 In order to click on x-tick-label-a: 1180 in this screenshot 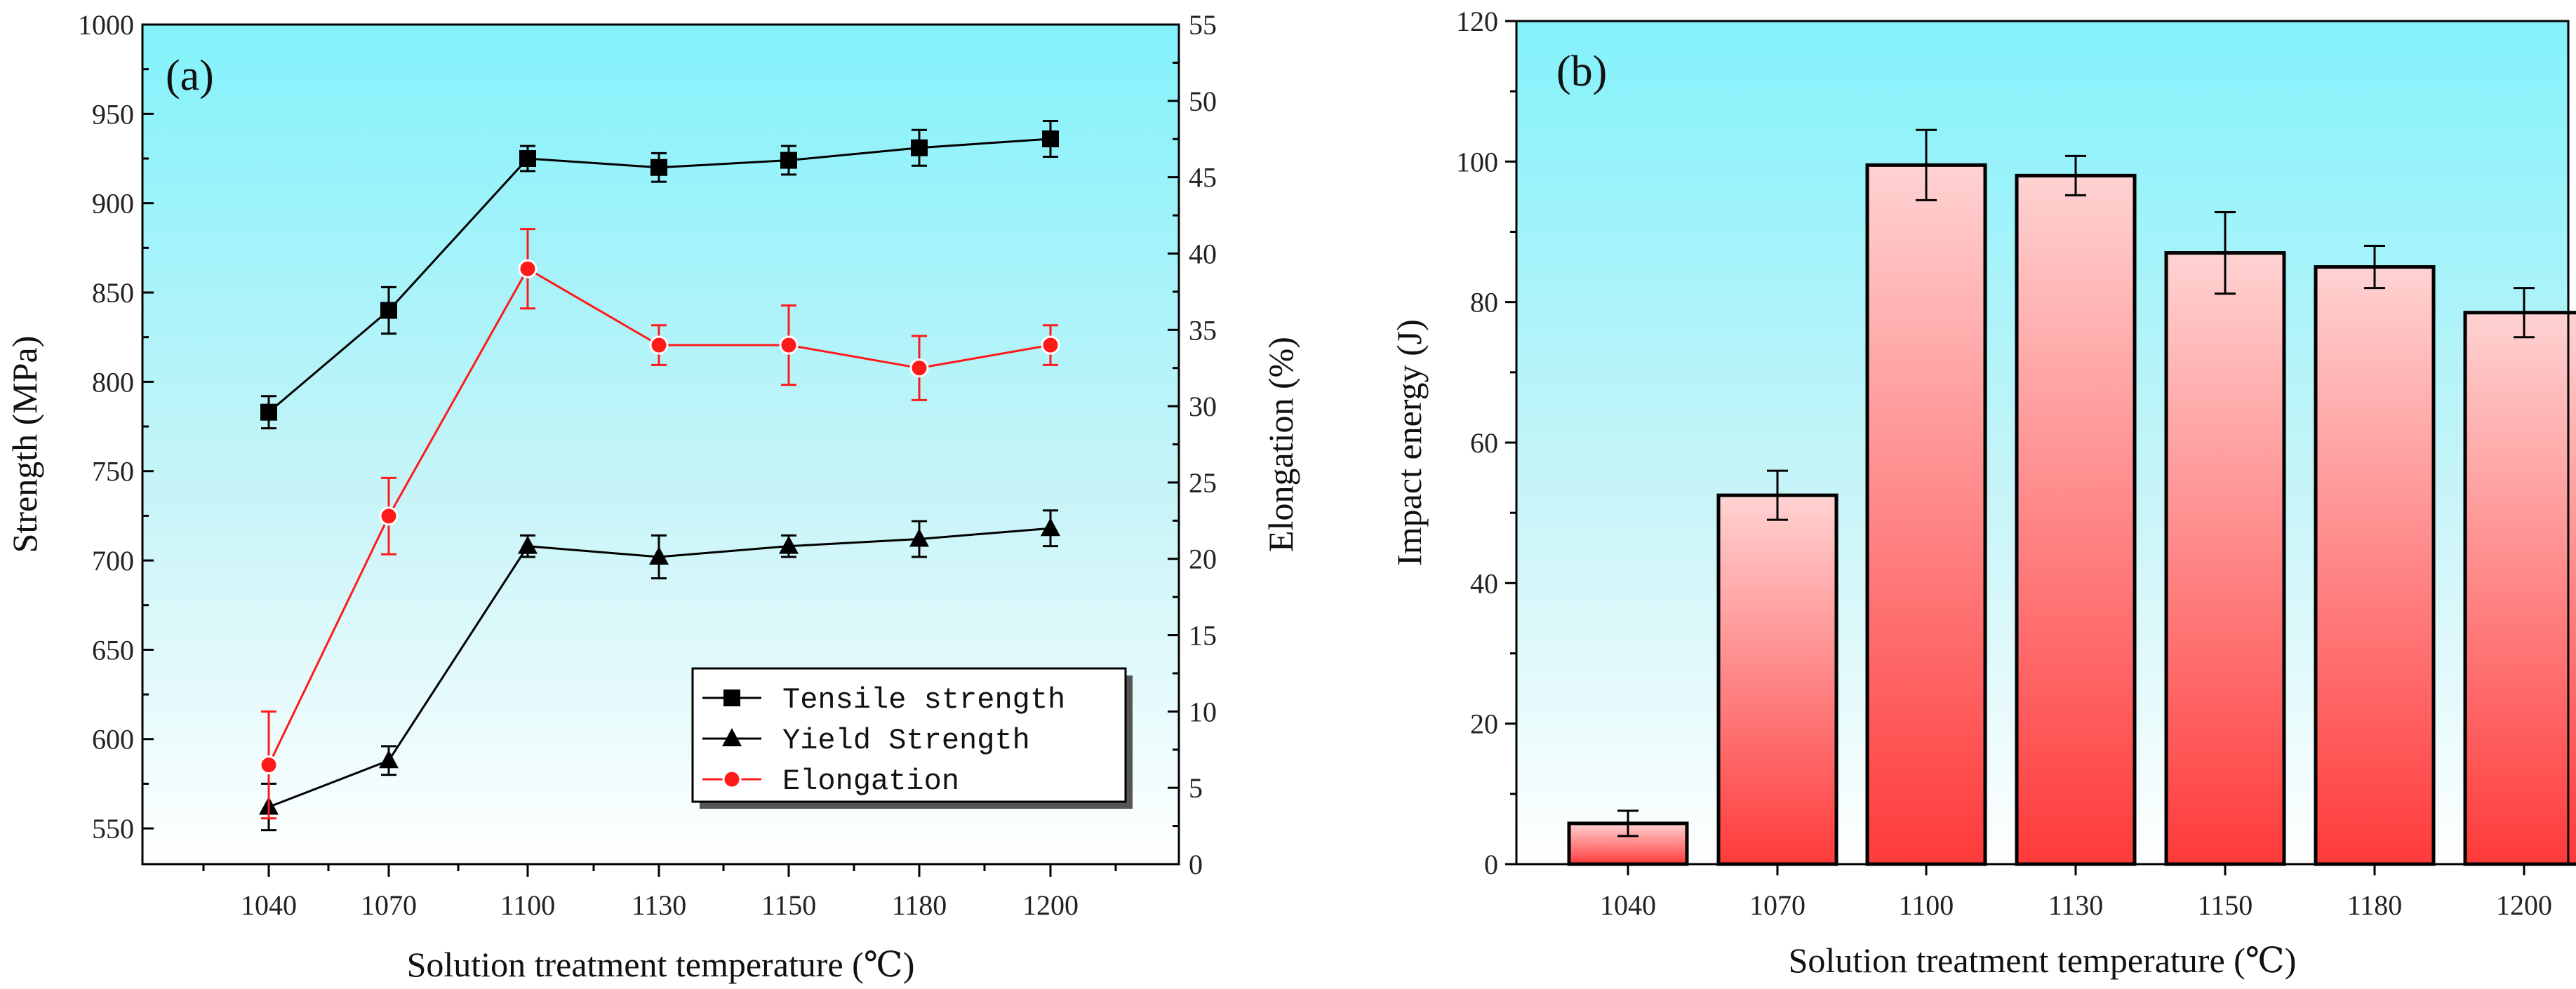, I will do `click(920, 905)`.